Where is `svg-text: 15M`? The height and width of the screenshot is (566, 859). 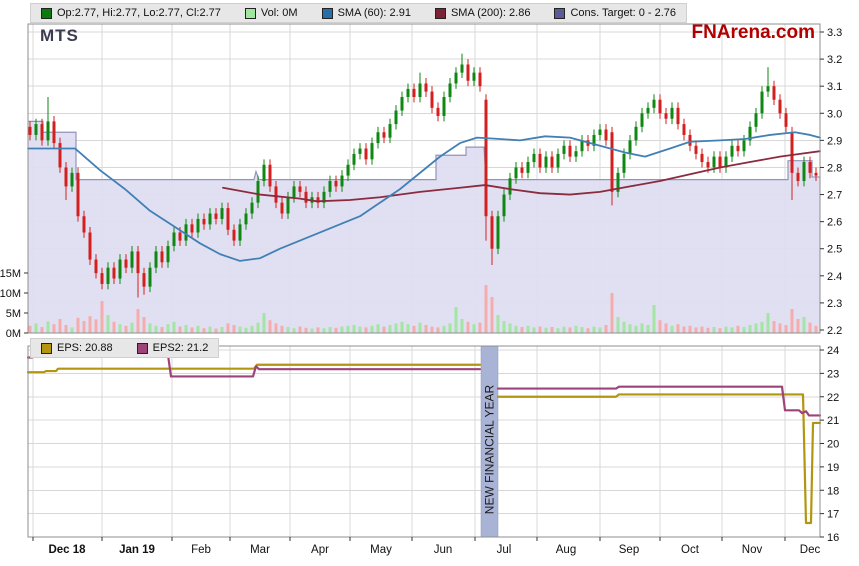 svg-text: 15M is located at coordinates (10, 274).